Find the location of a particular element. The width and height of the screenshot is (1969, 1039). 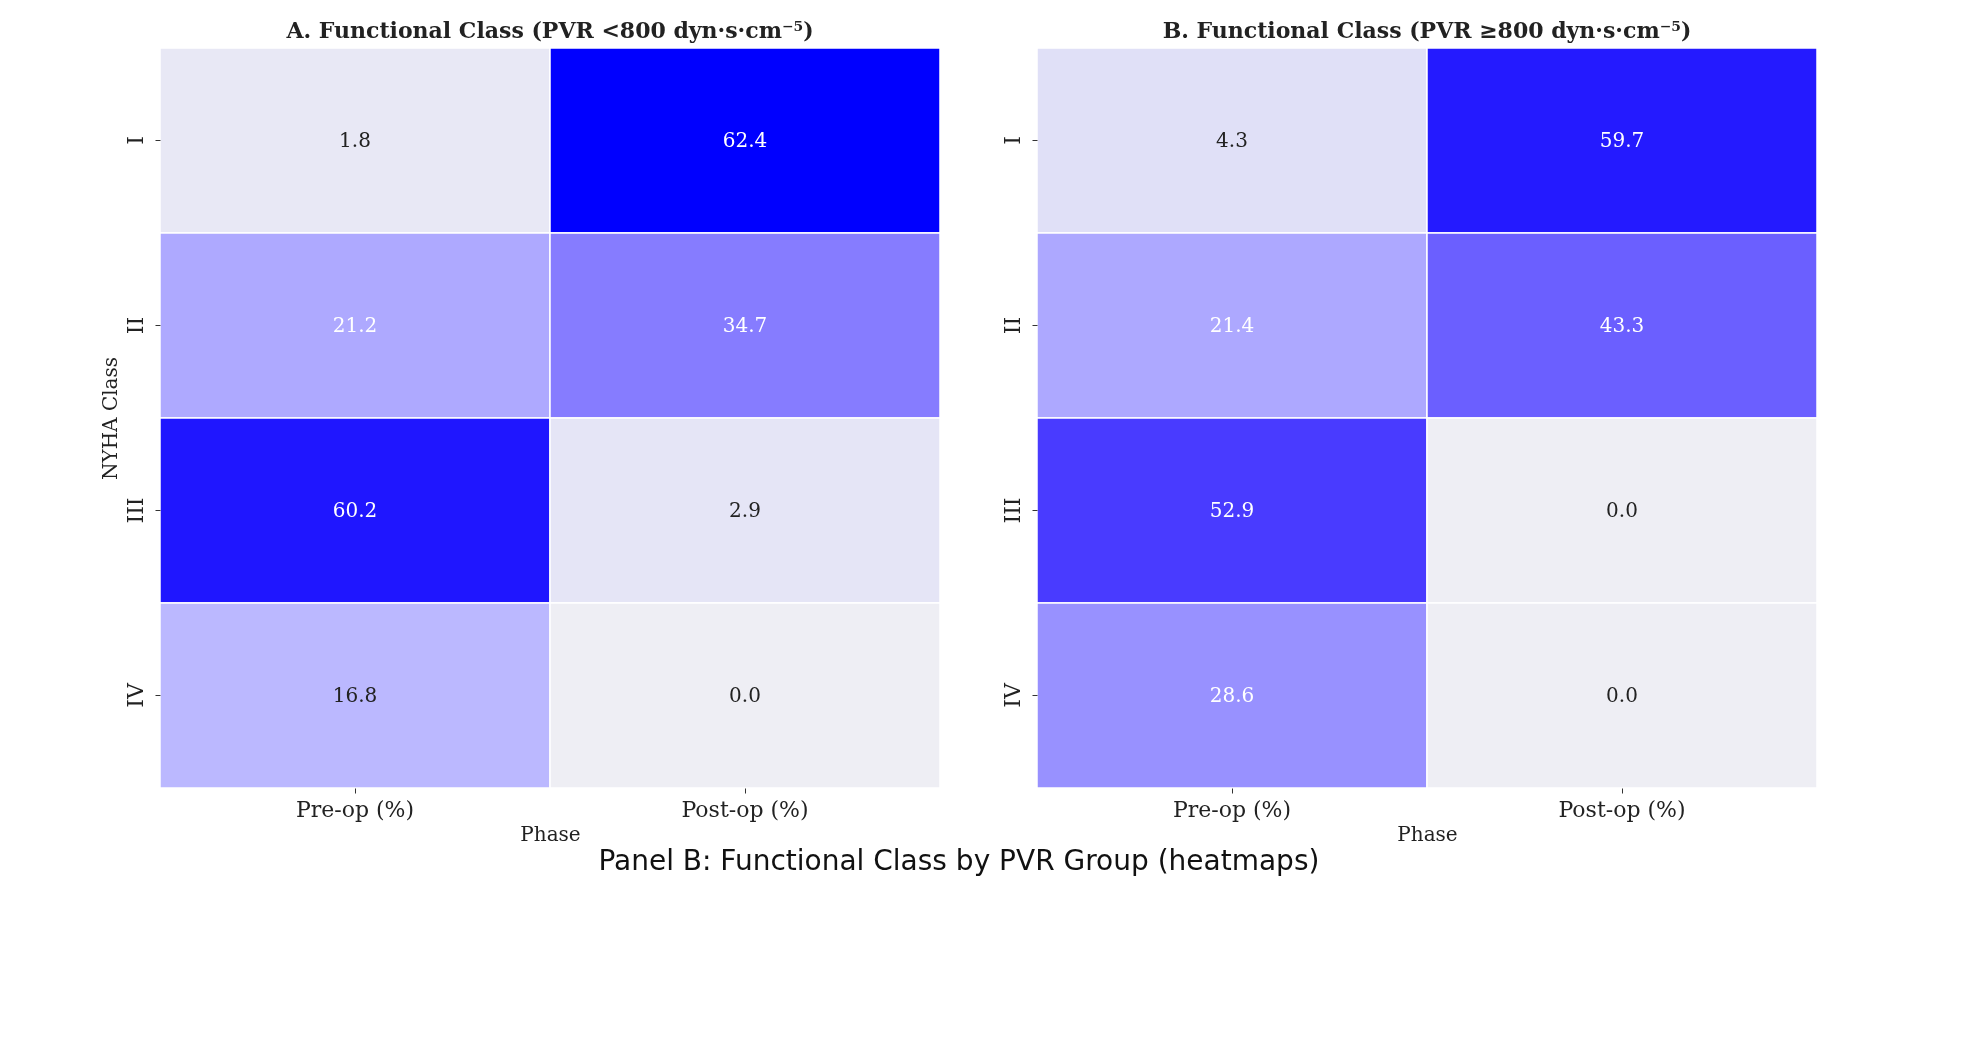

data-label: 16.8 is located at coordinates (355, 694).